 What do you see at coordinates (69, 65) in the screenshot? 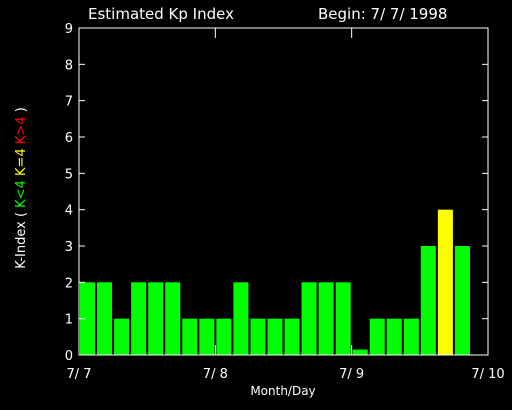
I see `y-tick-label: 8` at bounding box center [69, 65].